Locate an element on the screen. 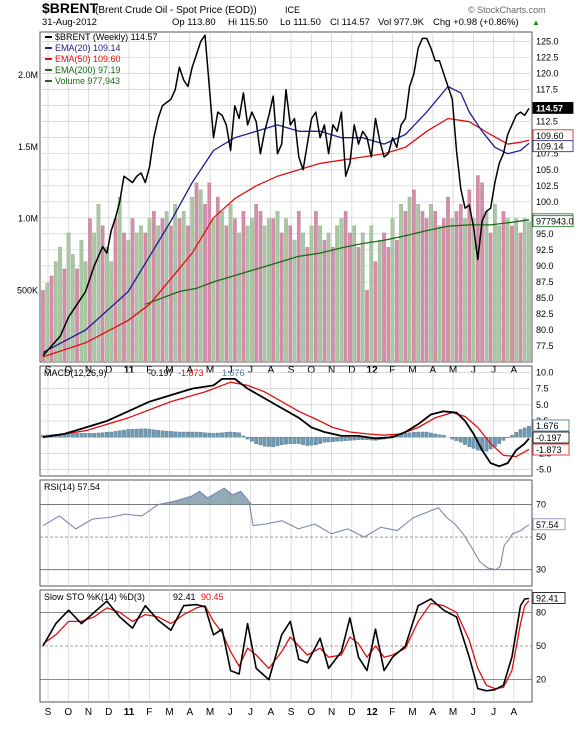 Image resolution: width=584 pixels, height=730 pixels. price-y-tick-label: 112.5 is located at coordinates (547, 122).